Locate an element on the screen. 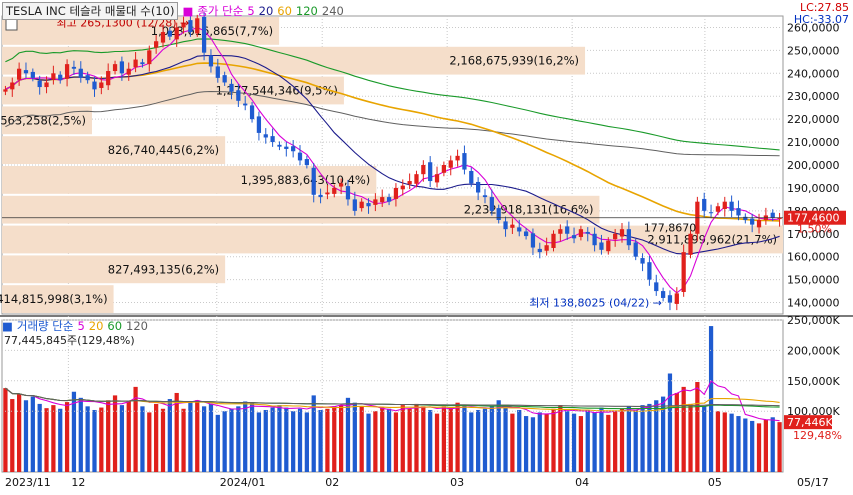 The width and height of the screenshot is (853, 495). ma-period-60: 60 is located at coordinates (284, 11).